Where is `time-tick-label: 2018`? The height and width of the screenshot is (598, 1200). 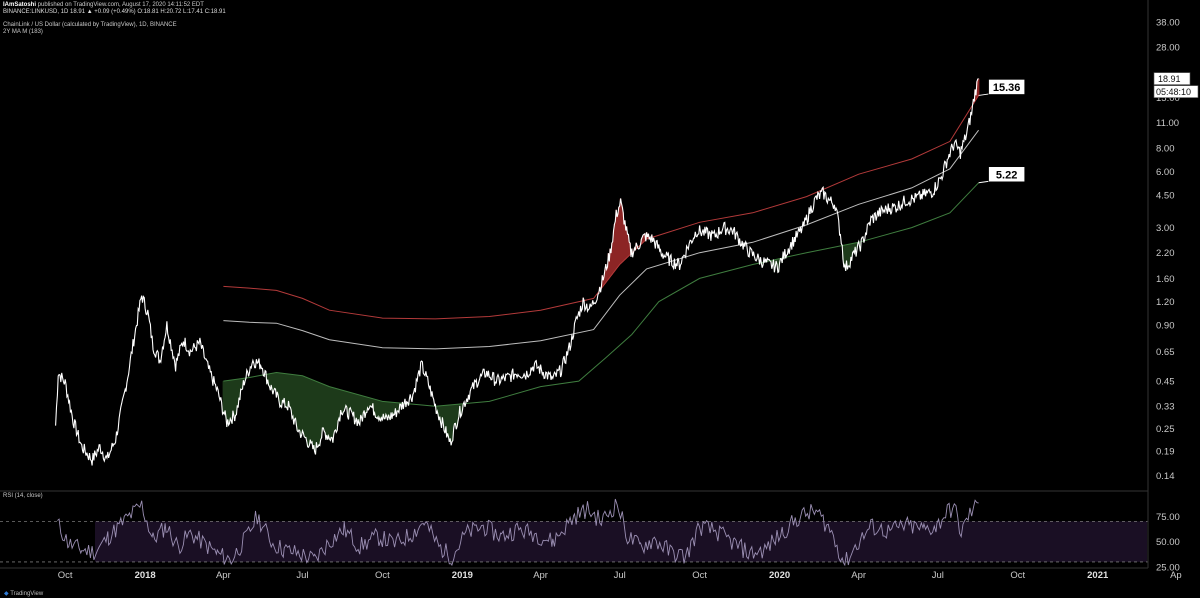
time-tick-label: 2018 is located at coordinates (145, 575).